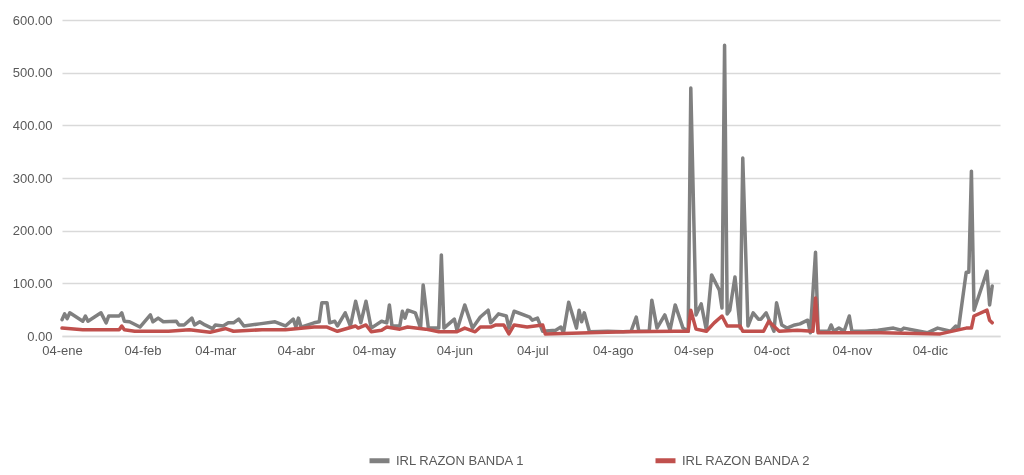  Describe the element at coordinates (143, 350) in the screenshot. I see `x-tick-label: 04-feb` at that location.